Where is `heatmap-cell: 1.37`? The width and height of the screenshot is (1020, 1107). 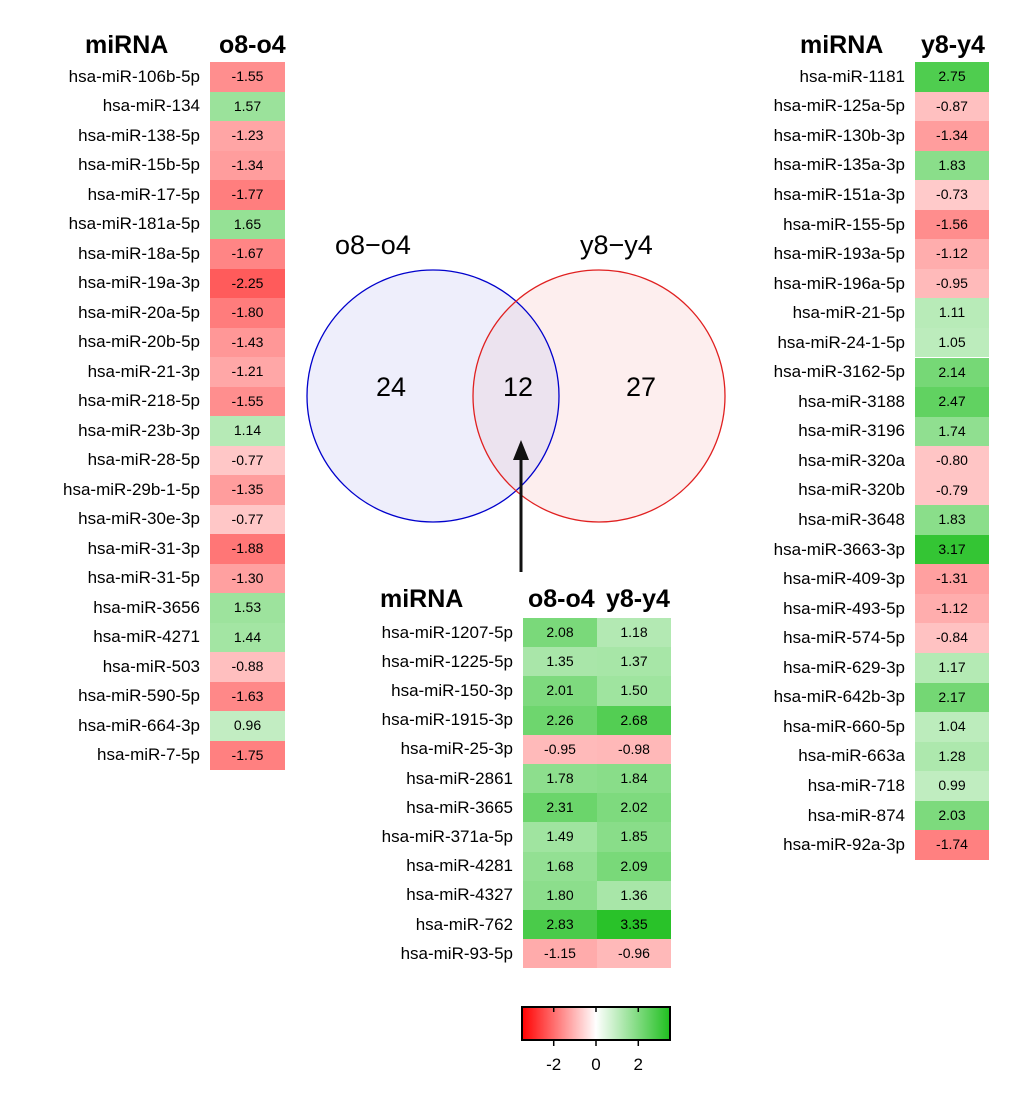 heatmap-cell: 1.37 is located at coordinates (634, 662).